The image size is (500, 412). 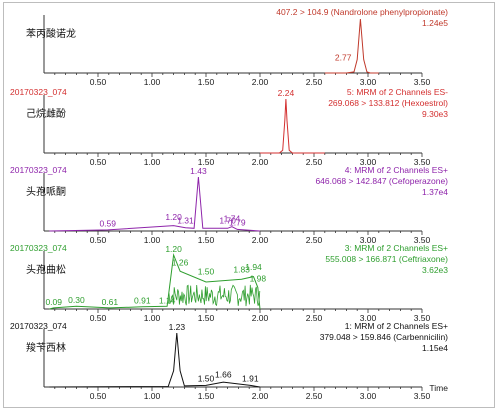 I want to click on trace-header: 1.37e4, so click(x=435, y=192).